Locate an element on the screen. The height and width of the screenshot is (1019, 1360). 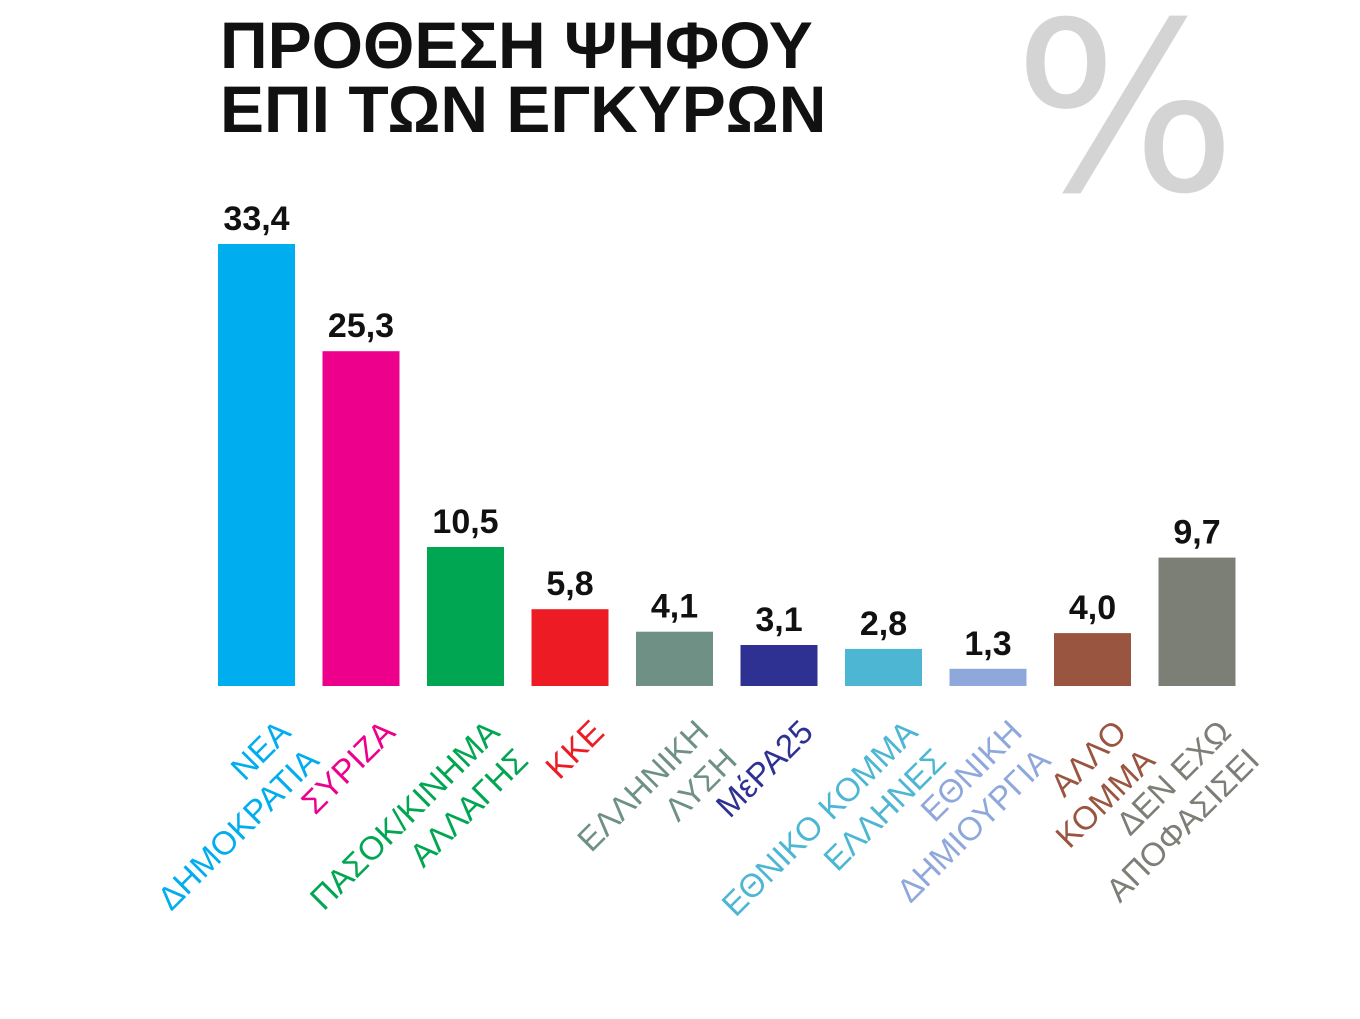
bar-value-label: 10,5 is located at coordinates (465, 522).